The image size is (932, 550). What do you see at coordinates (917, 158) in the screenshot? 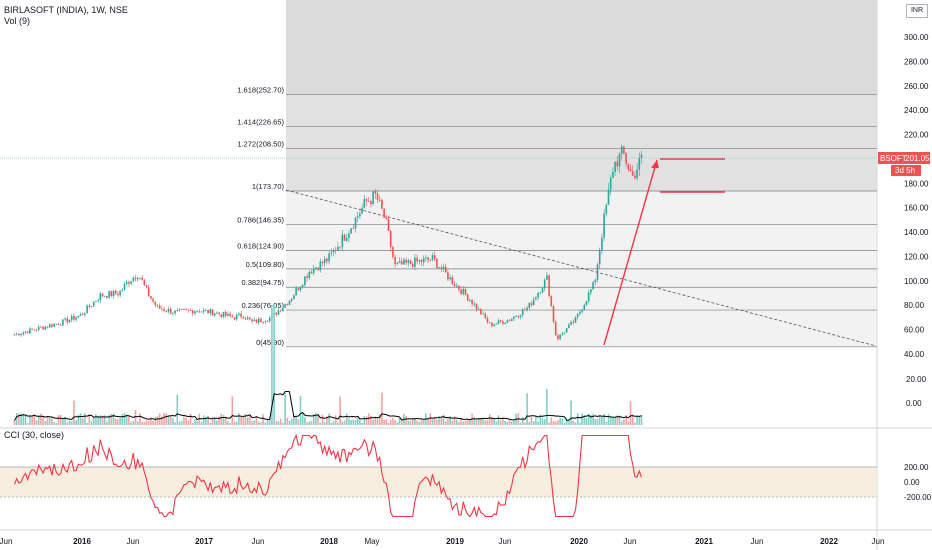
I see `price-tag-value: 201.05` at bounding box center [917, 158].